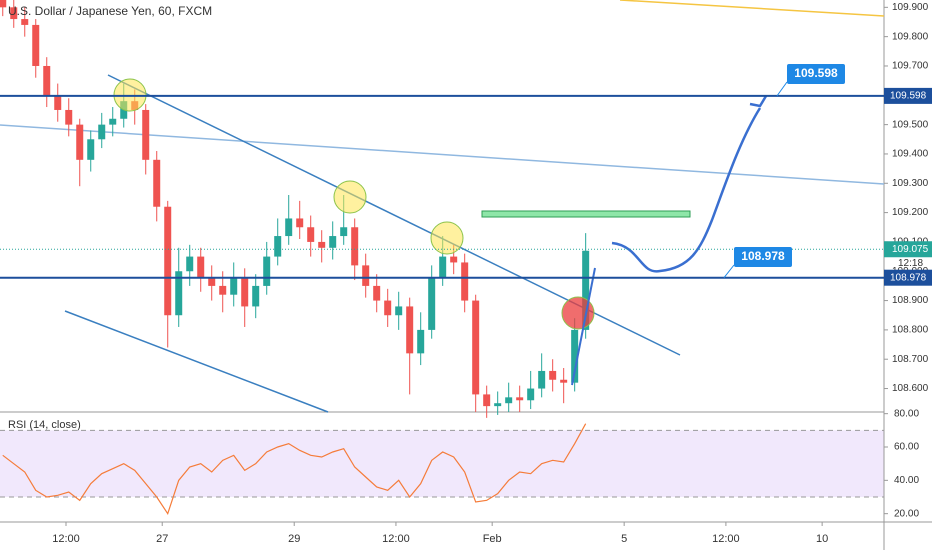  What do you see at coordinates (910, 330) in the screenshot?
I see `y-tick-label: 108.800` at bounding box center [910, 330].